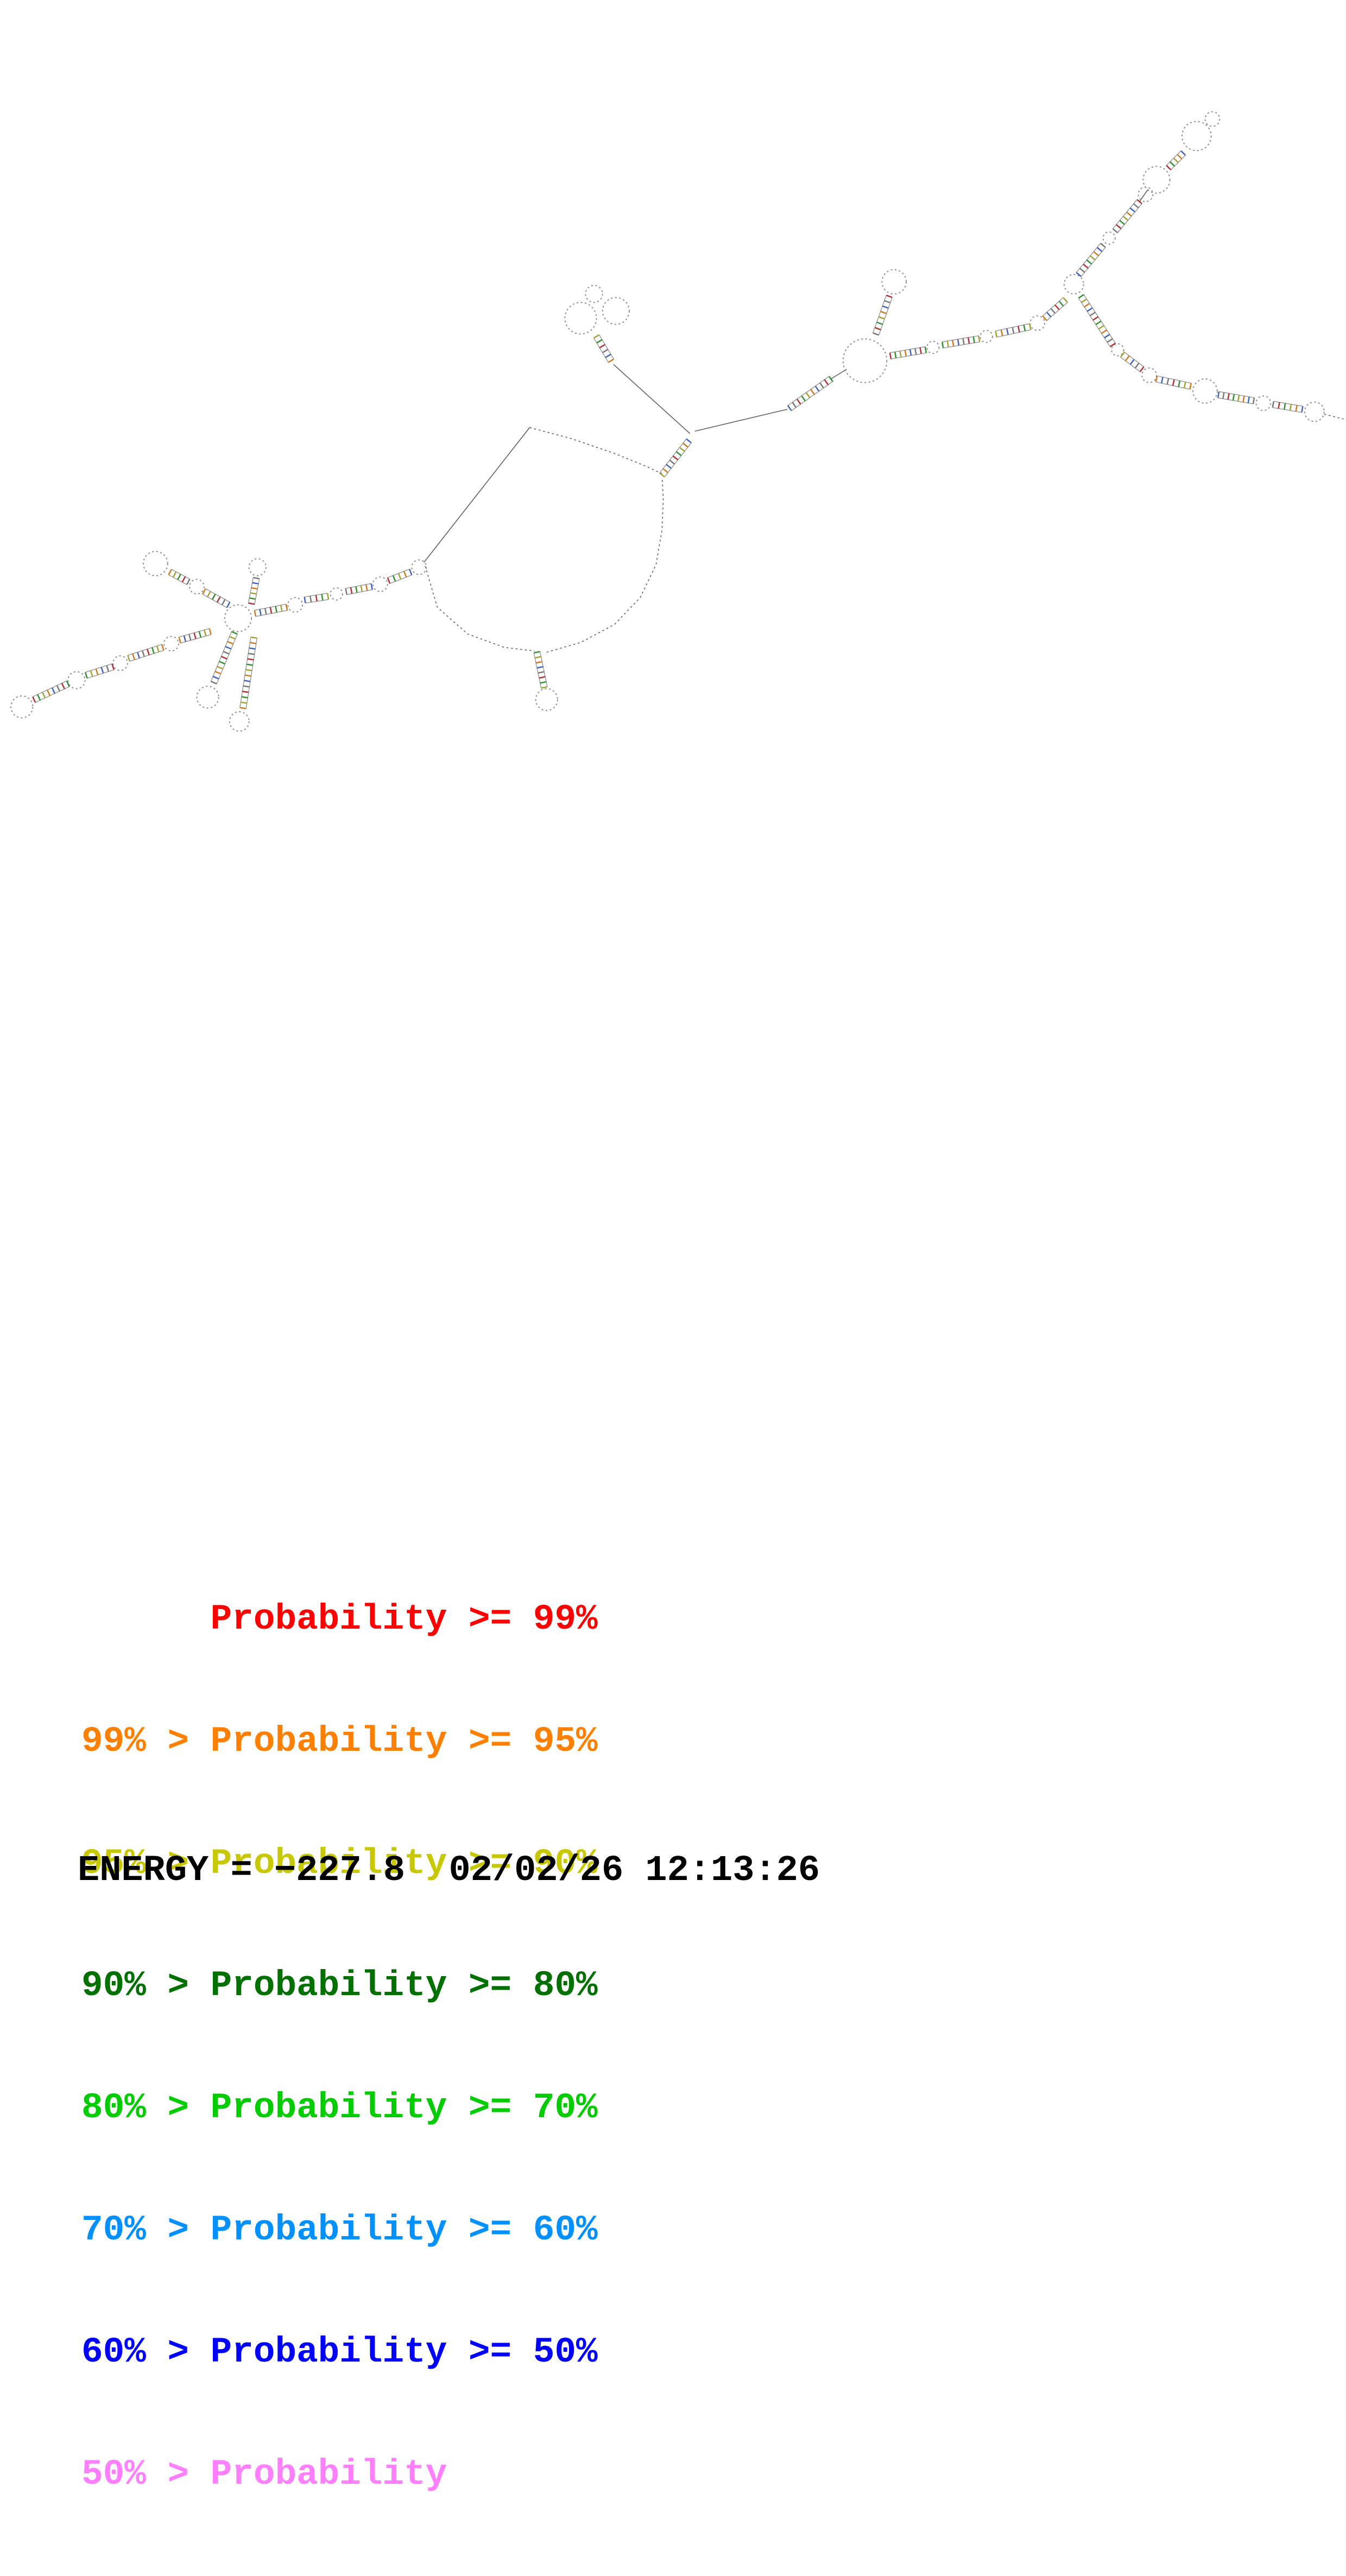 This screenshot has height=2576, width=1346. I want to click on energy-readout: ENERGY = −227.8 02/02/26 12:13:26, so click(449, 1870).